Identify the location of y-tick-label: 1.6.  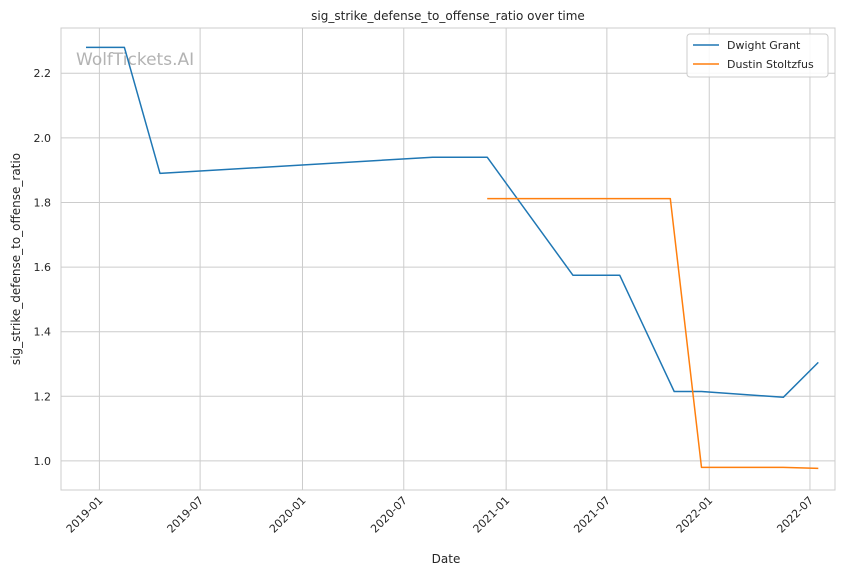
(43, 267).